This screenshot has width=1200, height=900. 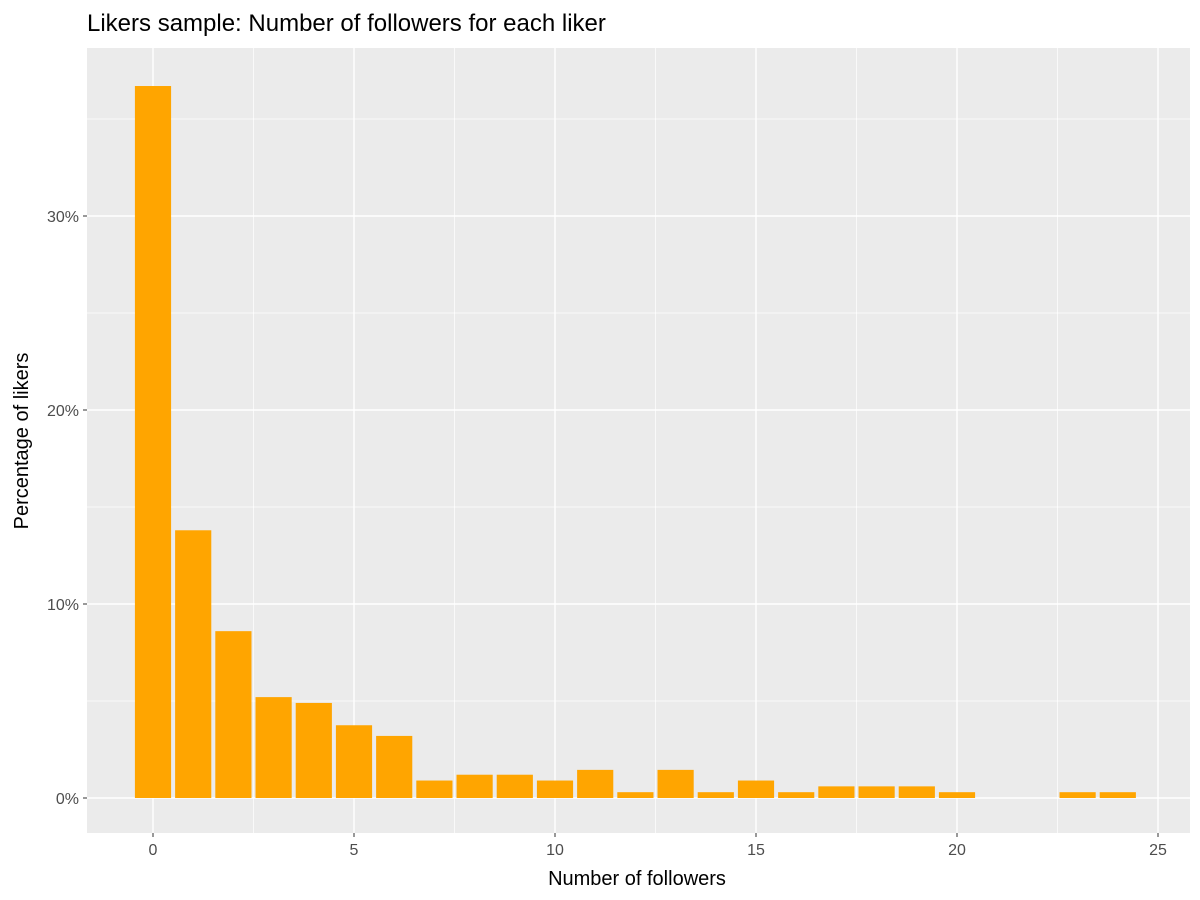 I want to click on y-tick-label: 20%, so click(x=63, y=411).